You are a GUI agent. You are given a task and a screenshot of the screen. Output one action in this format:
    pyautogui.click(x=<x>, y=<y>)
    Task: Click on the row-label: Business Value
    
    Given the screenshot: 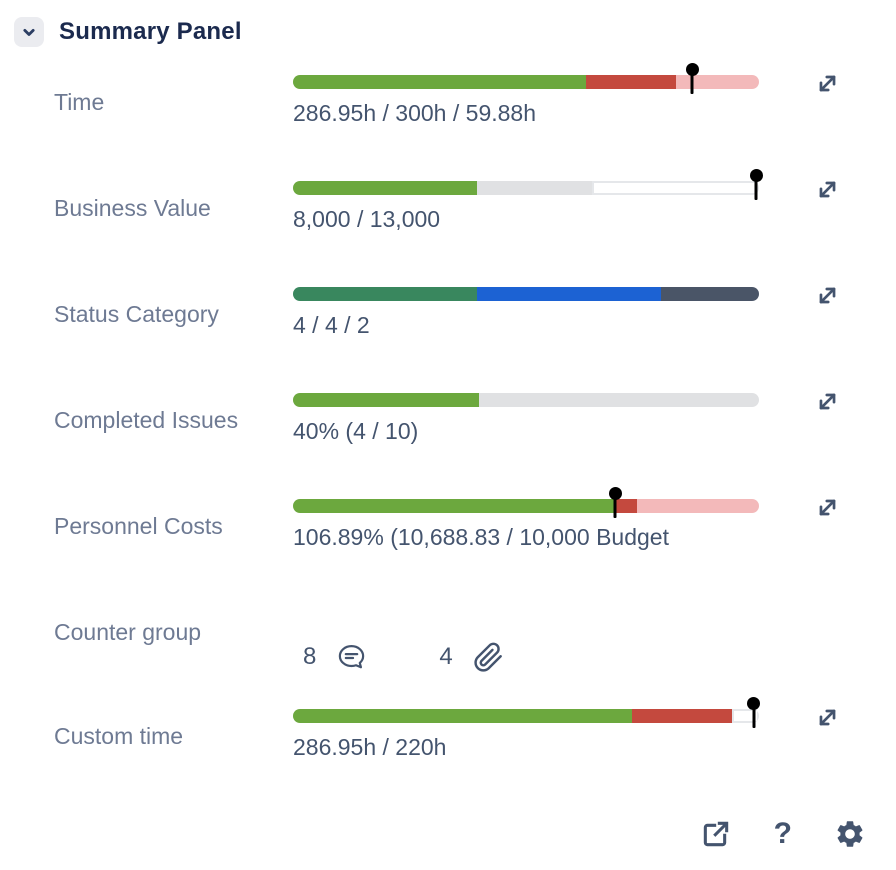 What is the action you would take?
    pyautogui.click(x=132, y=208)
    